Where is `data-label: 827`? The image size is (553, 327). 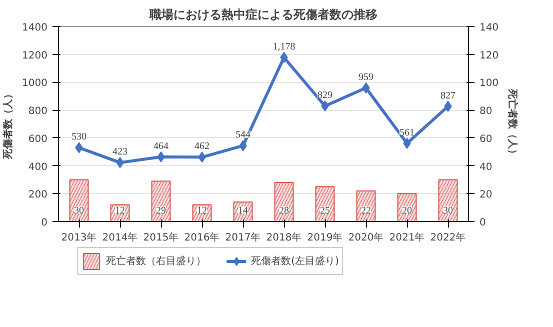 data-label: 827 is located at coordinates (448, 96).